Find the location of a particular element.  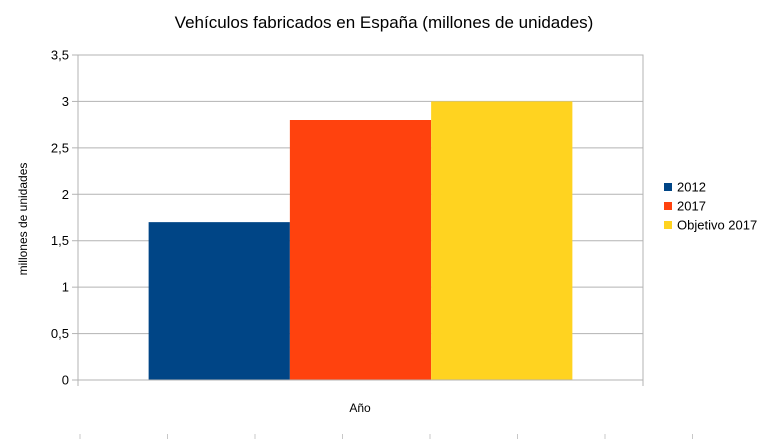

legend-label: 2017 is located at coordinates (691, 206).